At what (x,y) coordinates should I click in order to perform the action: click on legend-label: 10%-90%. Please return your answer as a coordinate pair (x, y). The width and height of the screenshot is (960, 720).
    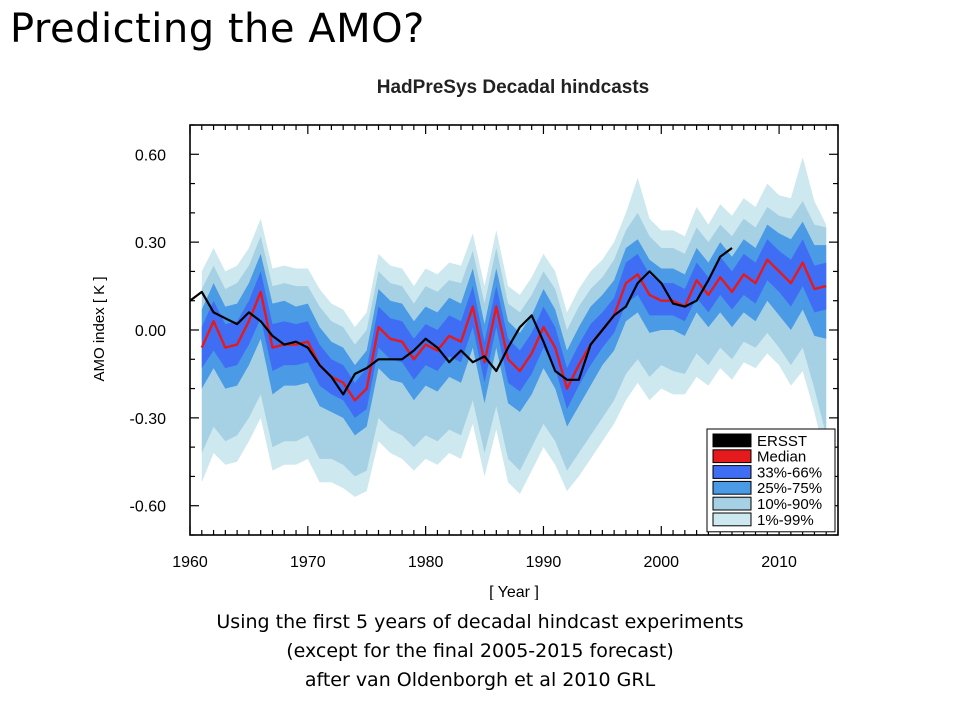
    Looking at the image, I should click on (789, 504).